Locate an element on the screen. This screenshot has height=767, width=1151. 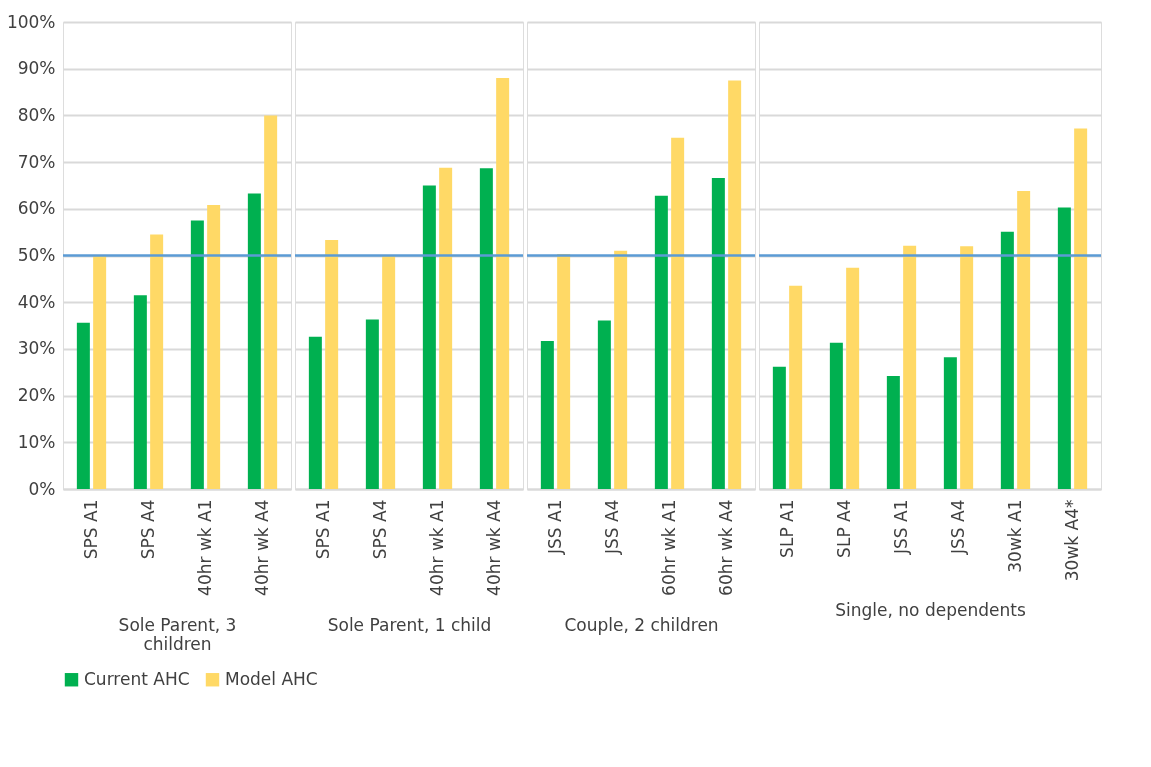
legend-label: Model AHC is located at coordinates (271, 678).